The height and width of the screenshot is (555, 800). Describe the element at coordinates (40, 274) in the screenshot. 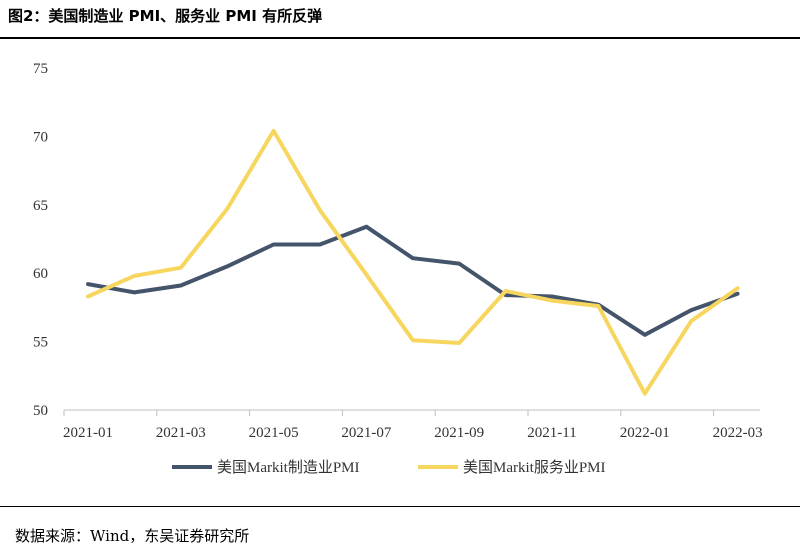

I see `y-tick-label: 60` at that location.